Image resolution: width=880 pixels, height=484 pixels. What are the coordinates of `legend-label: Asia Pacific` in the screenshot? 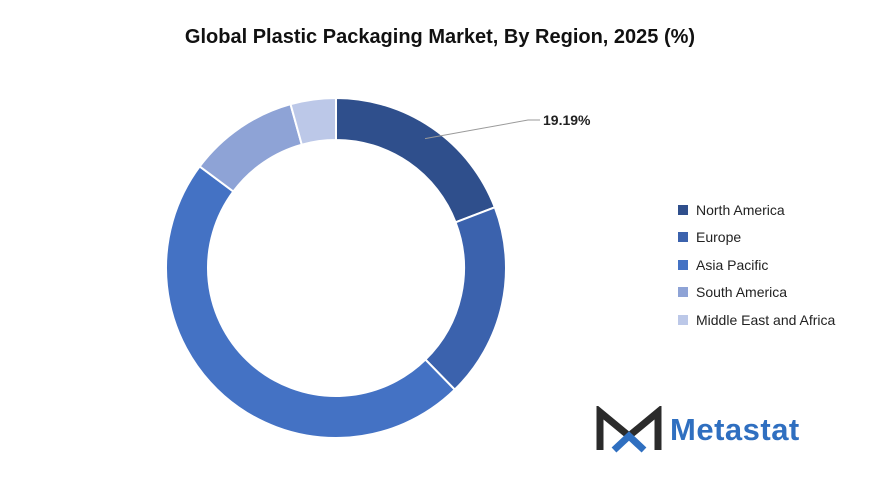 It's located at (732, 264).